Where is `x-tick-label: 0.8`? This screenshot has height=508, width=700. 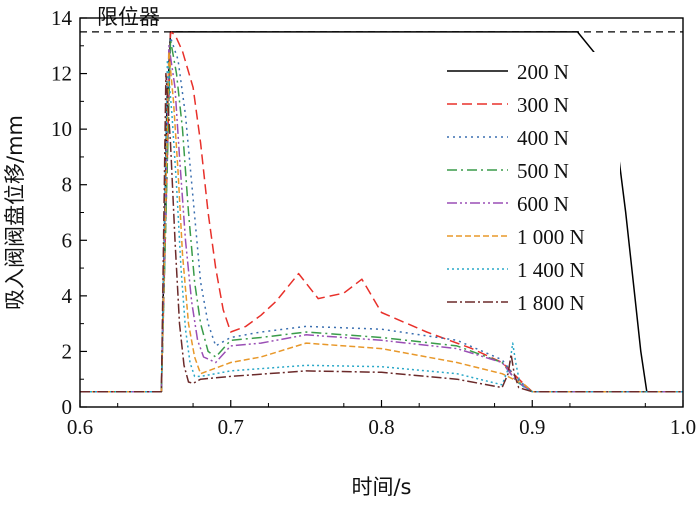 x-tick-label: 0.8 is located at coordinates (381, 427).